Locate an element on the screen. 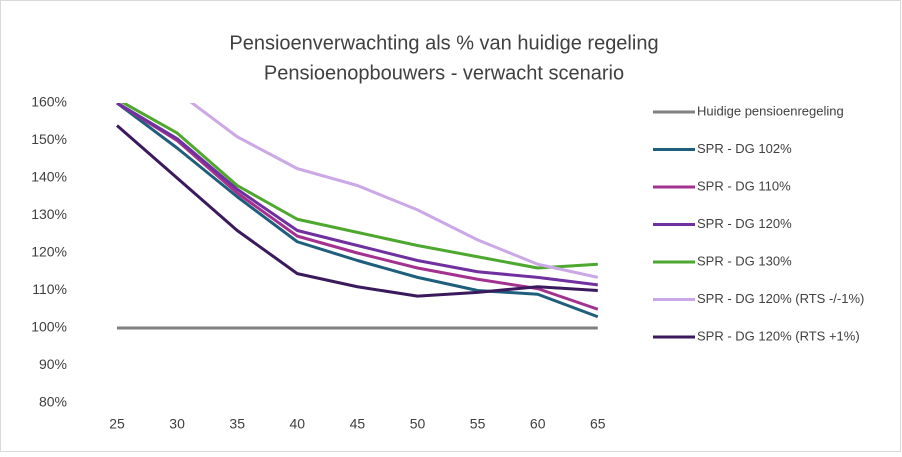 The image size is (902, 457). y-tick-label: 110% is located at coordinates (49, 289).